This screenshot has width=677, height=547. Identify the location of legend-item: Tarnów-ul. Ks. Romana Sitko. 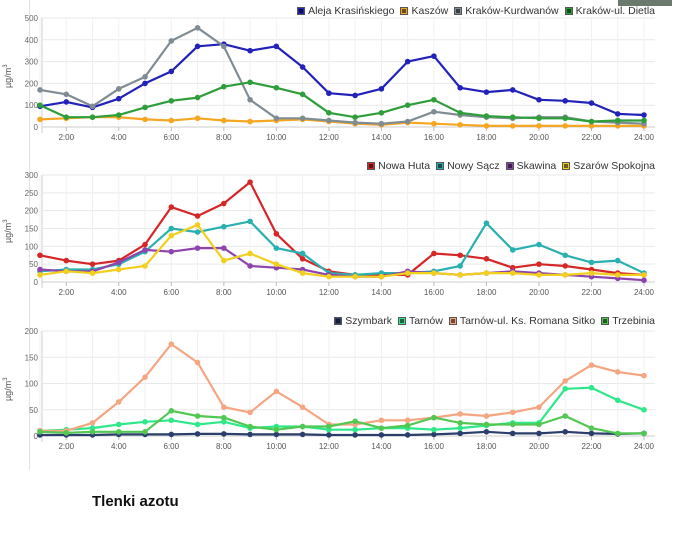
(521, 321).